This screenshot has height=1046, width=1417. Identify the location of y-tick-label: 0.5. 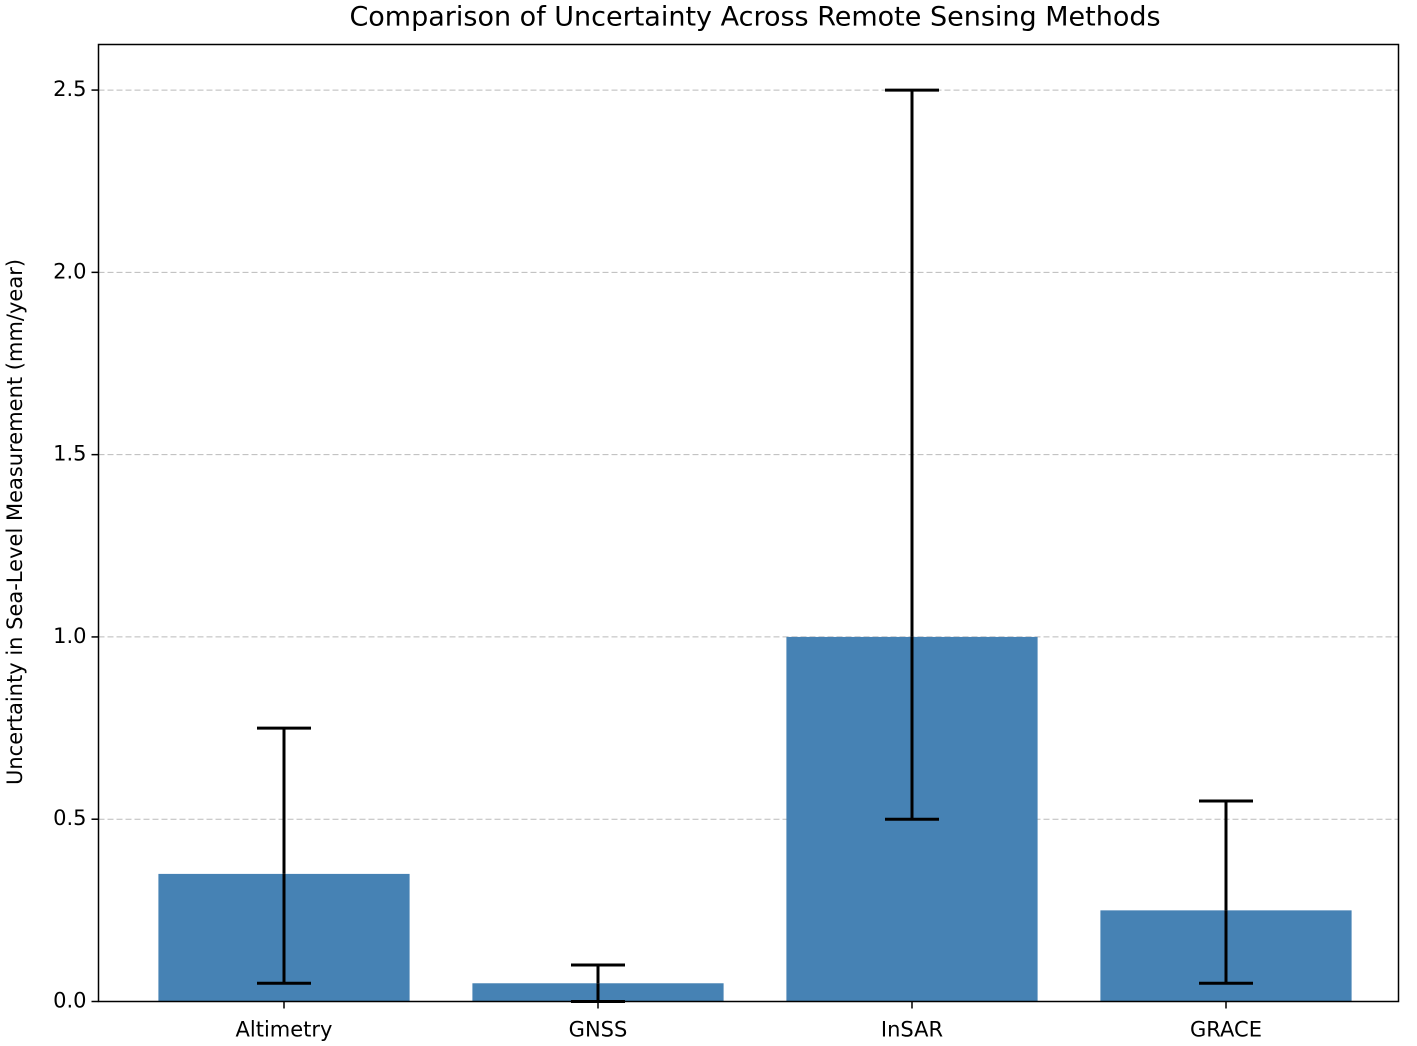
(69, 818).